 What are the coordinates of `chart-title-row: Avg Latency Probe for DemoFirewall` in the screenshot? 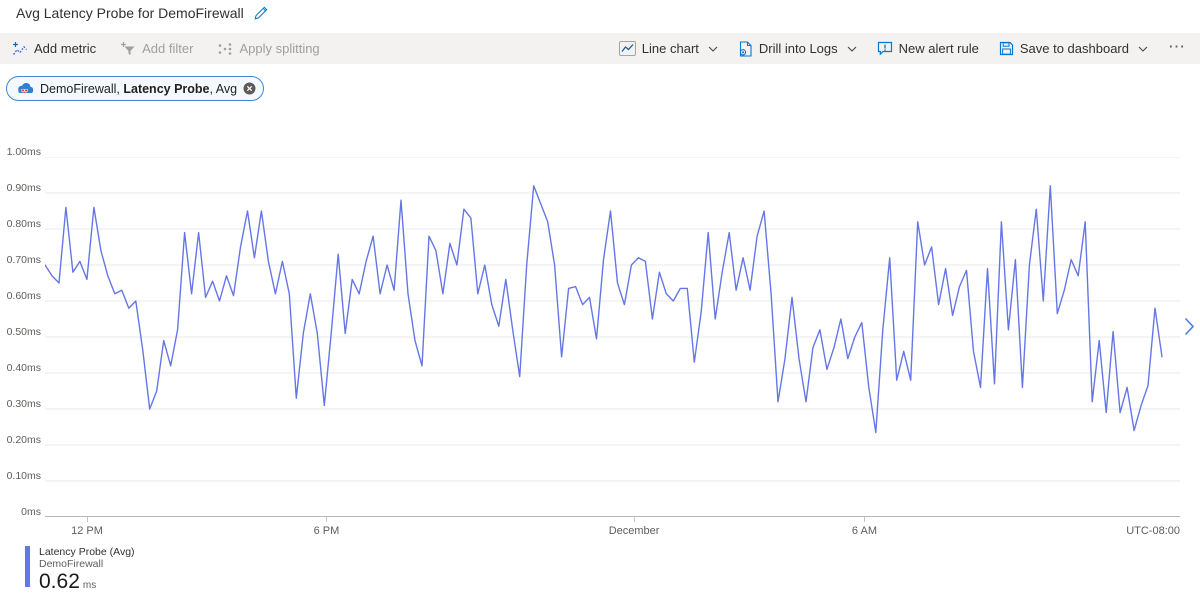 It's located at (142, 13).